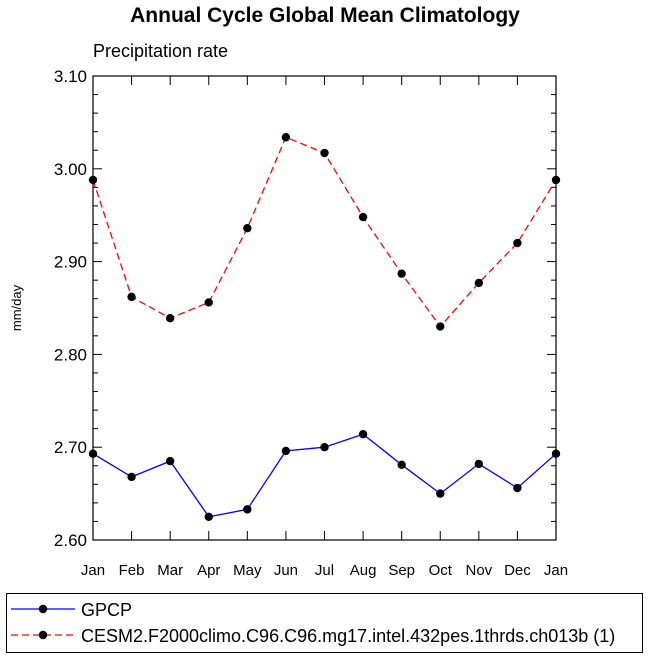 The height and width of the screenshot is (660, 650). What do you see at coordinates (132, 570) in the screenshot?
I see `x-tick-label: Feb` at bounding box center [132, 570].